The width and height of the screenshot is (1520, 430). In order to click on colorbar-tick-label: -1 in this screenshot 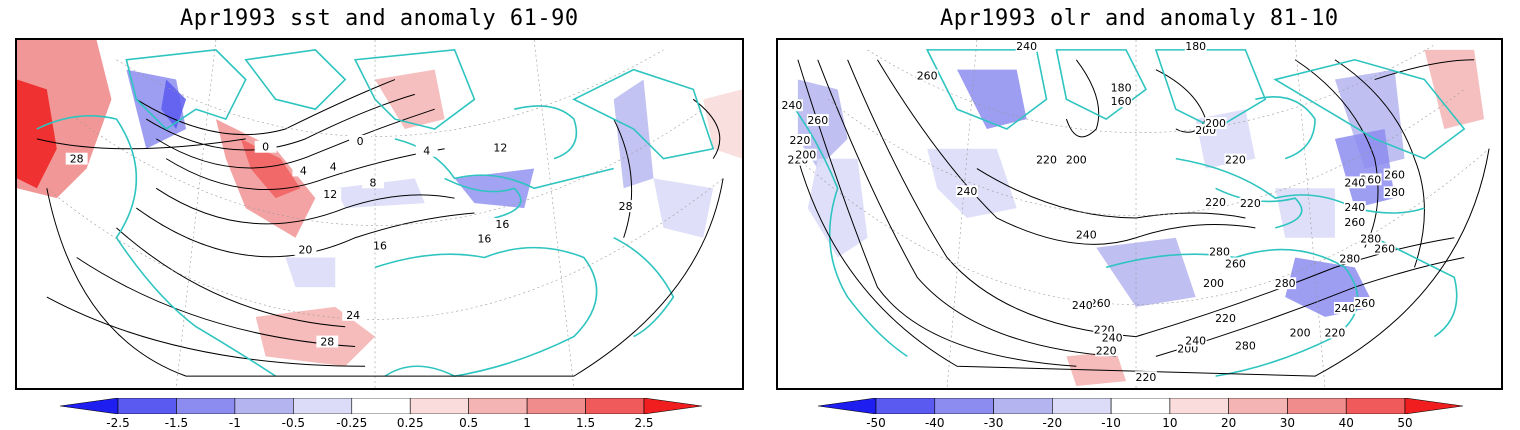, I will do `click(234, 423)`.